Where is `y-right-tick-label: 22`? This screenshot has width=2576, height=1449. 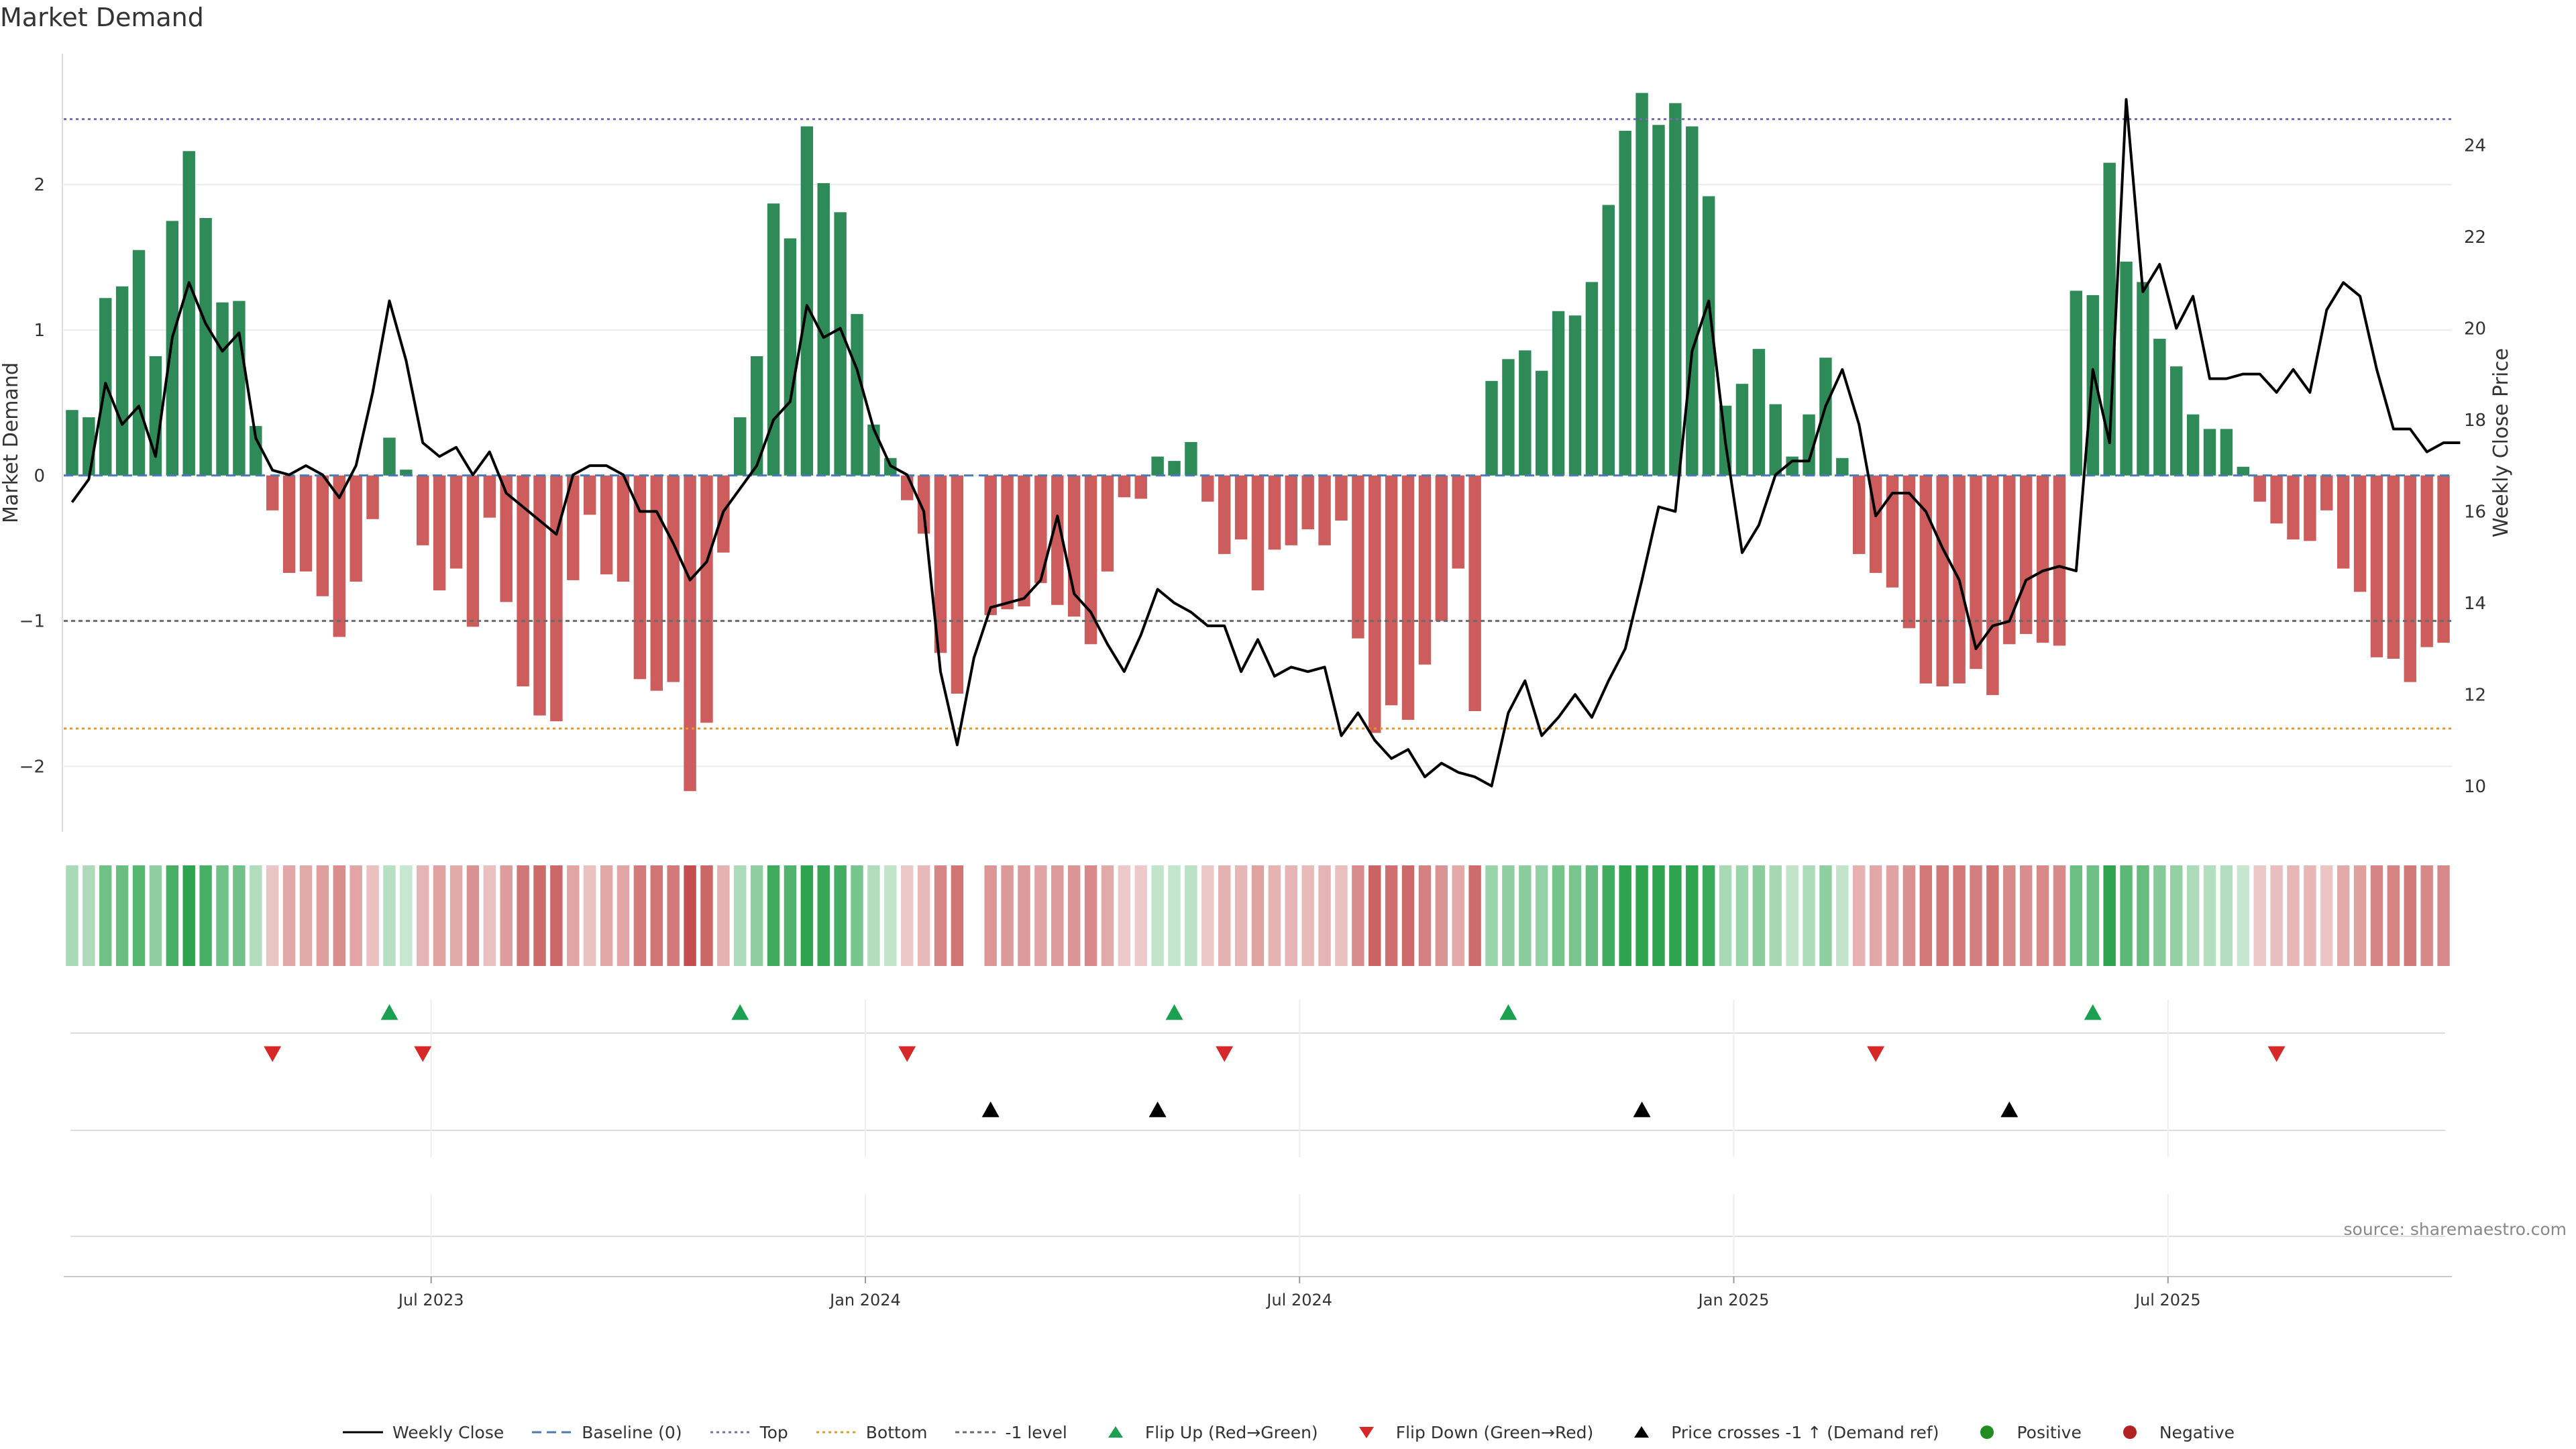
y-right-tick-label: 22 is located at coordinates (2475, 237).